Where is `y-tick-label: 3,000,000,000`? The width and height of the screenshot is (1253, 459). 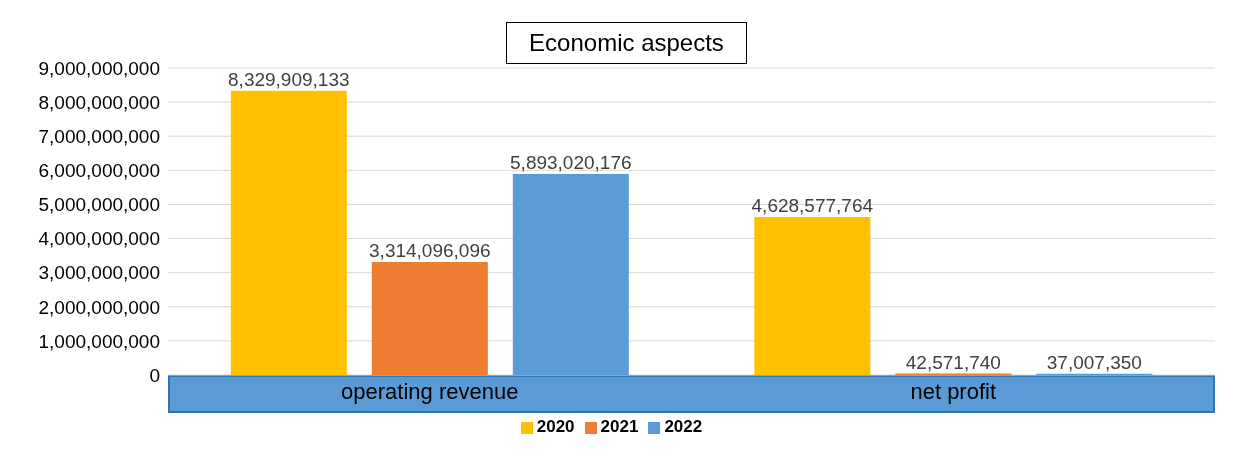 y-tick-label: 3,000,000,000 is located at coordinates (99, 273).